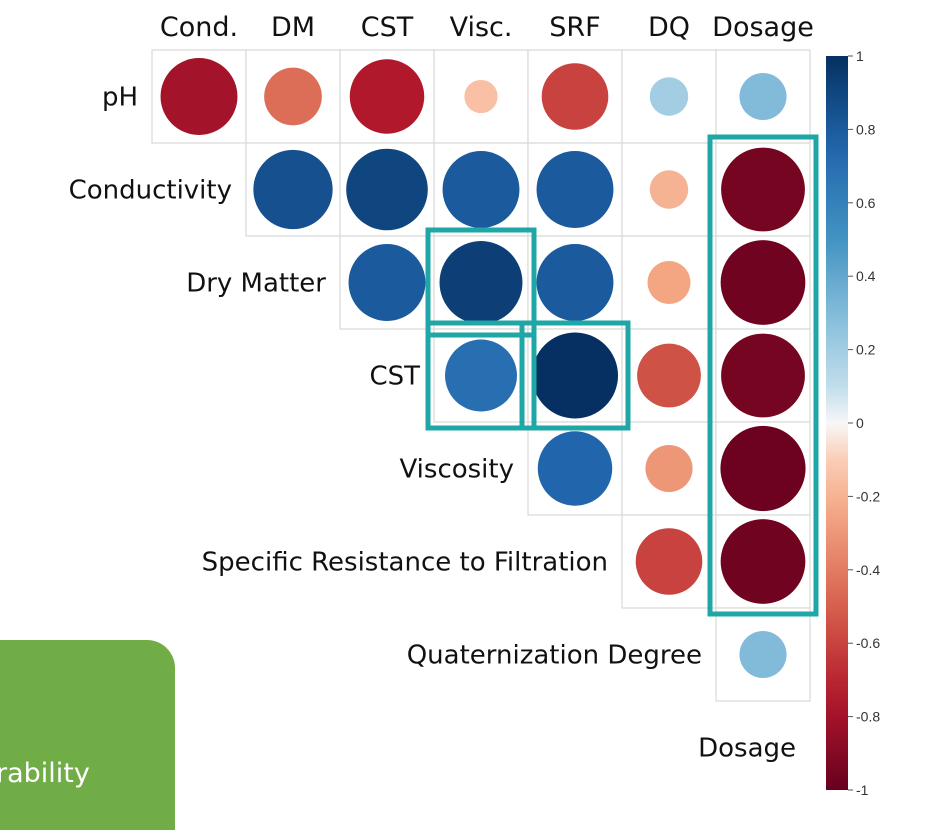 The image size is (928, 830). What do you see at coordinates (554, 656) in the screenshot?
I see `row-label: Quaternization Degree` at bounding box center [554, 656].